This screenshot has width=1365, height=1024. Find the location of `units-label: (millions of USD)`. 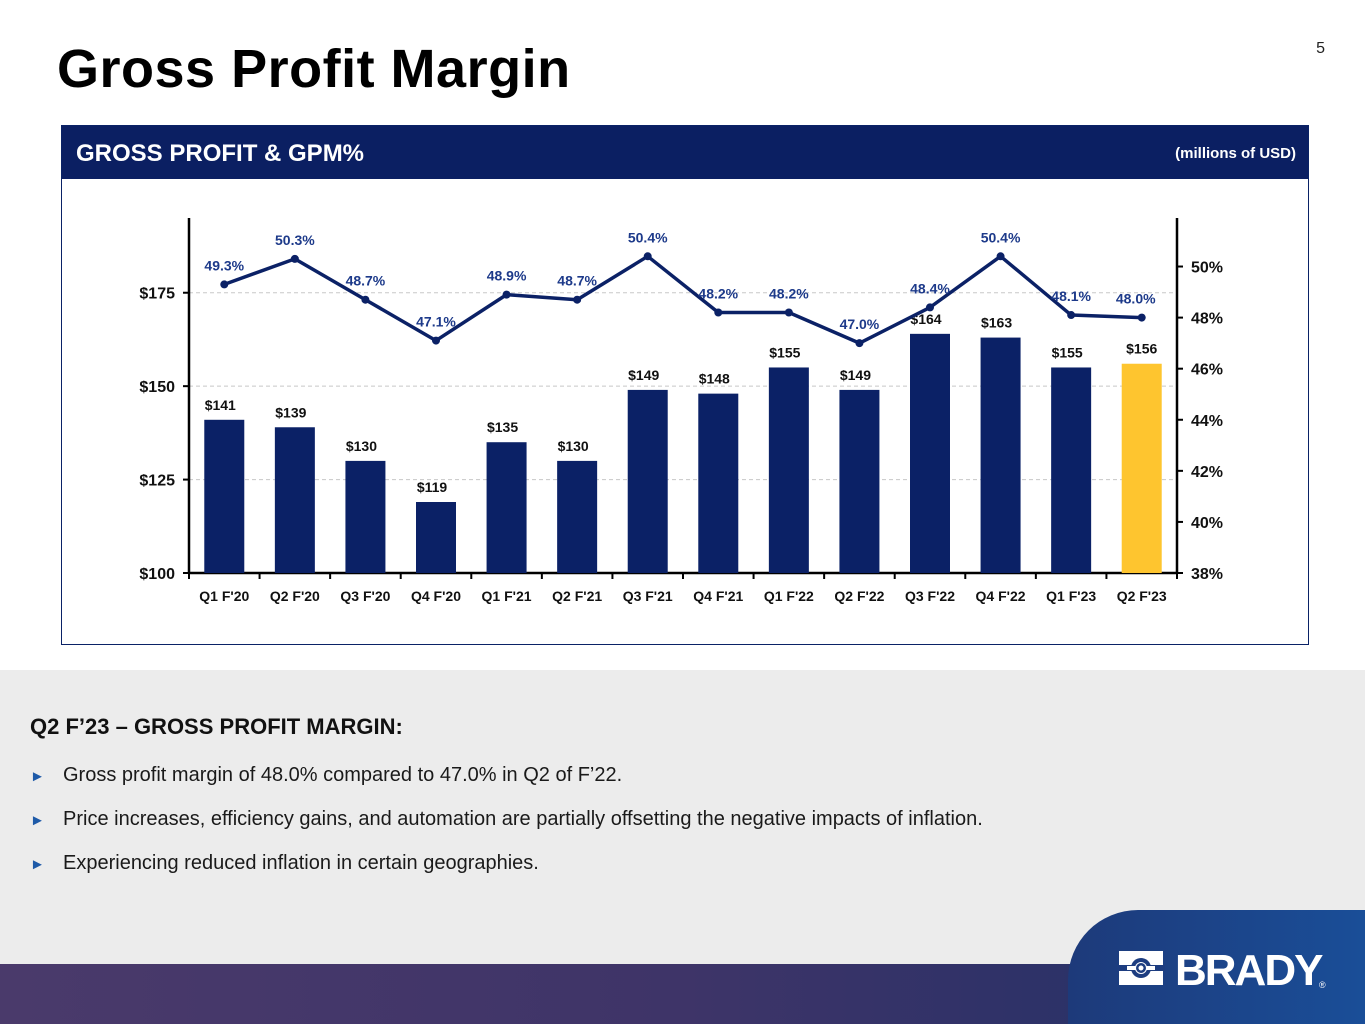

units-label: (millions of USD) is located at coordinates (1235, 153).